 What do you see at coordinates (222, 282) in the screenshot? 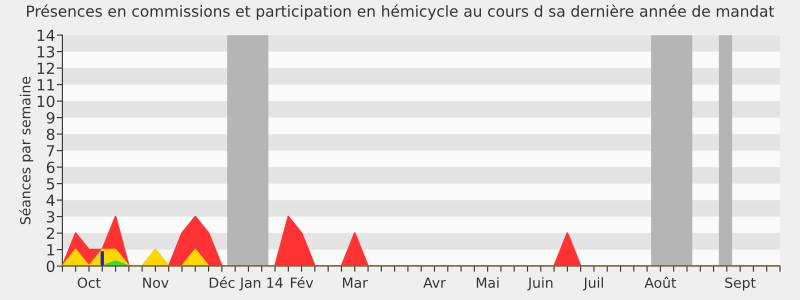
I see `x-tick-label: Déc` at bounding box center [222, 282].